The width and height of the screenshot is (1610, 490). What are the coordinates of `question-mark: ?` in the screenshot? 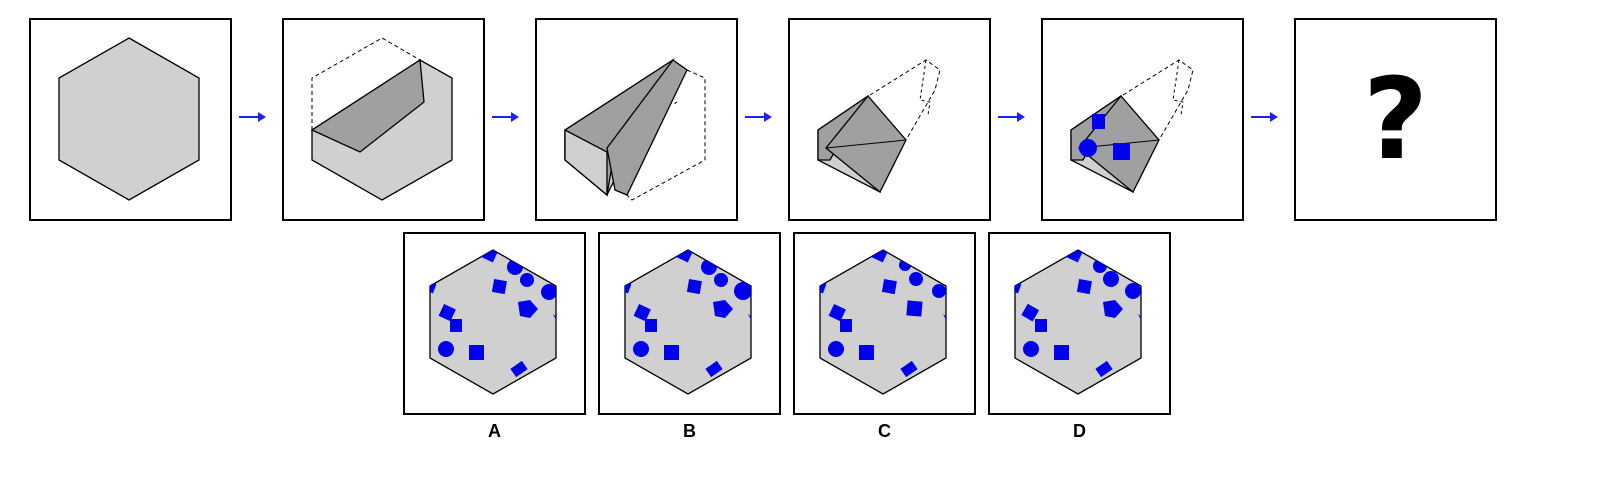 It's located at (1395, 119).